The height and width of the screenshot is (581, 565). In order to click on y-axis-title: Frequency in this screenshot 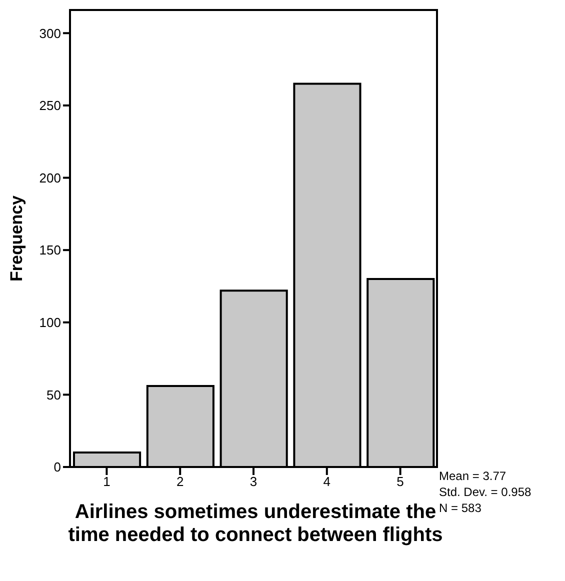, I will do `click(16, 238)`.